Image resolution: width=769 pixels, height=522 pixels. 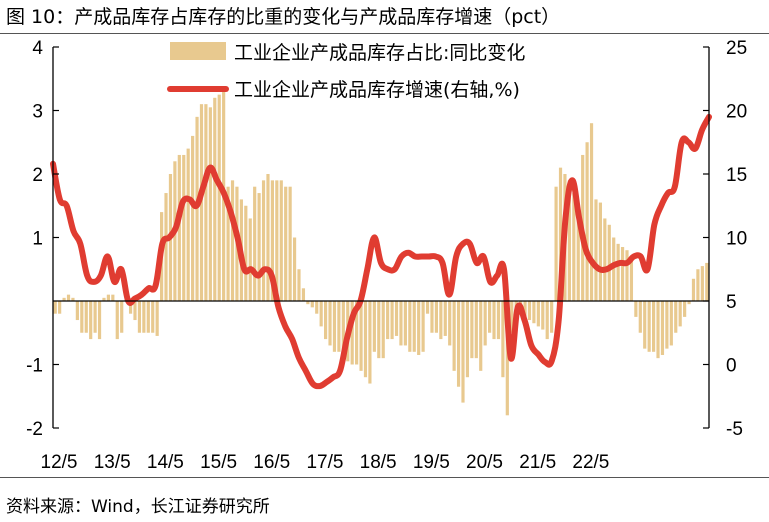 I want to click on x-tick-label: 14/5, so click(x=165, y=462).